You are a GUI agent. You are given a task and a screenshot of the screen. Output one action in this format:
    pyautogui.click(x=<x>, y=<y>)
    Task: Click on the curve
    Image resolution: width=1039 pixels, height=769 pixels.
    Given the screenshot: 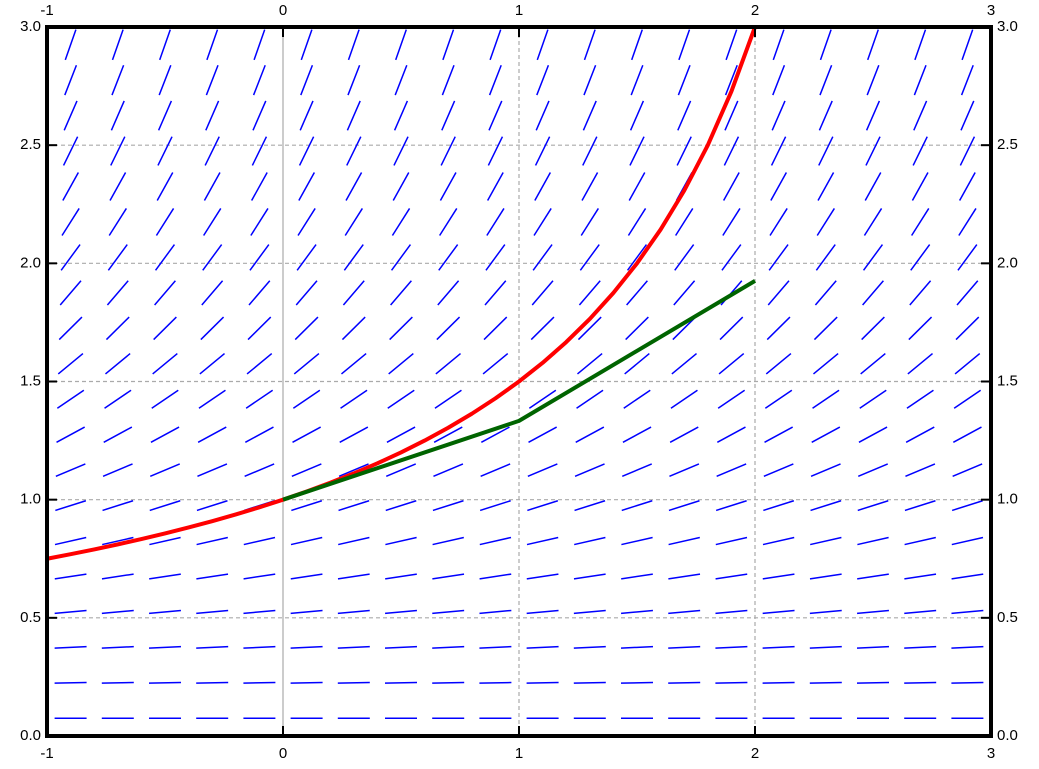 What is the action you would take?
    pyautogui.click(x=519, y=390)
    